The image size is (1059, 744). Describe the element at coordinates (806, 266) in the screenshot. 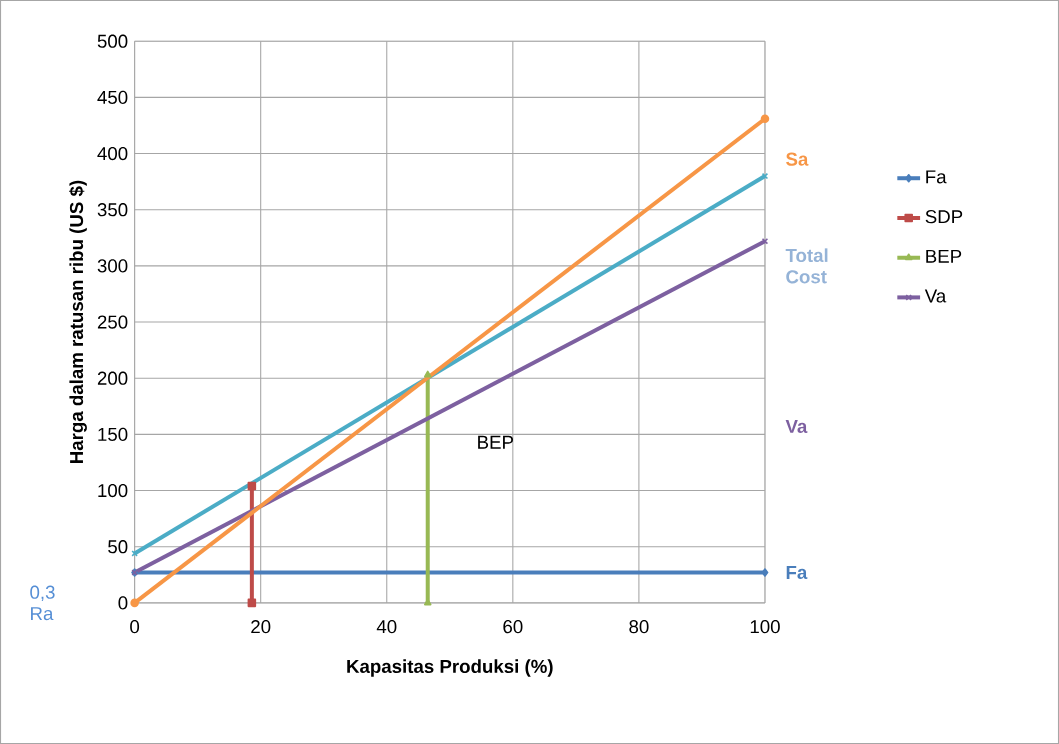

I see `text: Total Cost` at that location.